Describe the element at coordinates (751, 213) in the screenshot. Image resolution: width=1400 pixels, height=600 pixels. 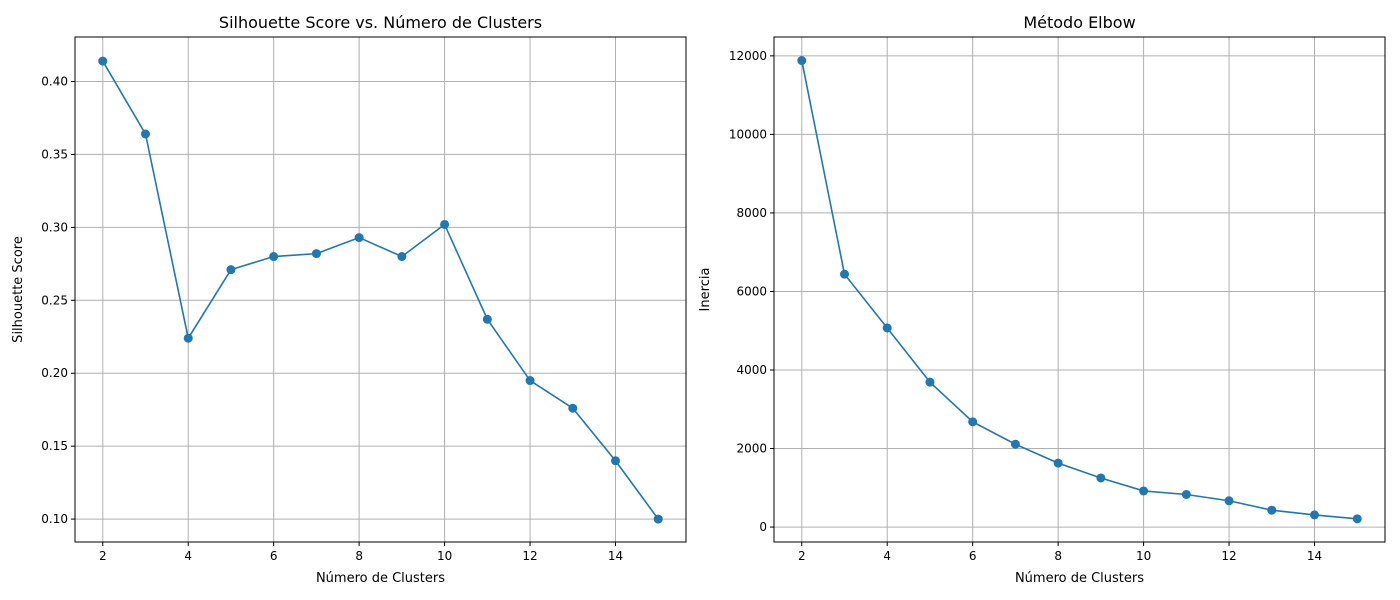
I see `y-tick-label: 8000` at that location.